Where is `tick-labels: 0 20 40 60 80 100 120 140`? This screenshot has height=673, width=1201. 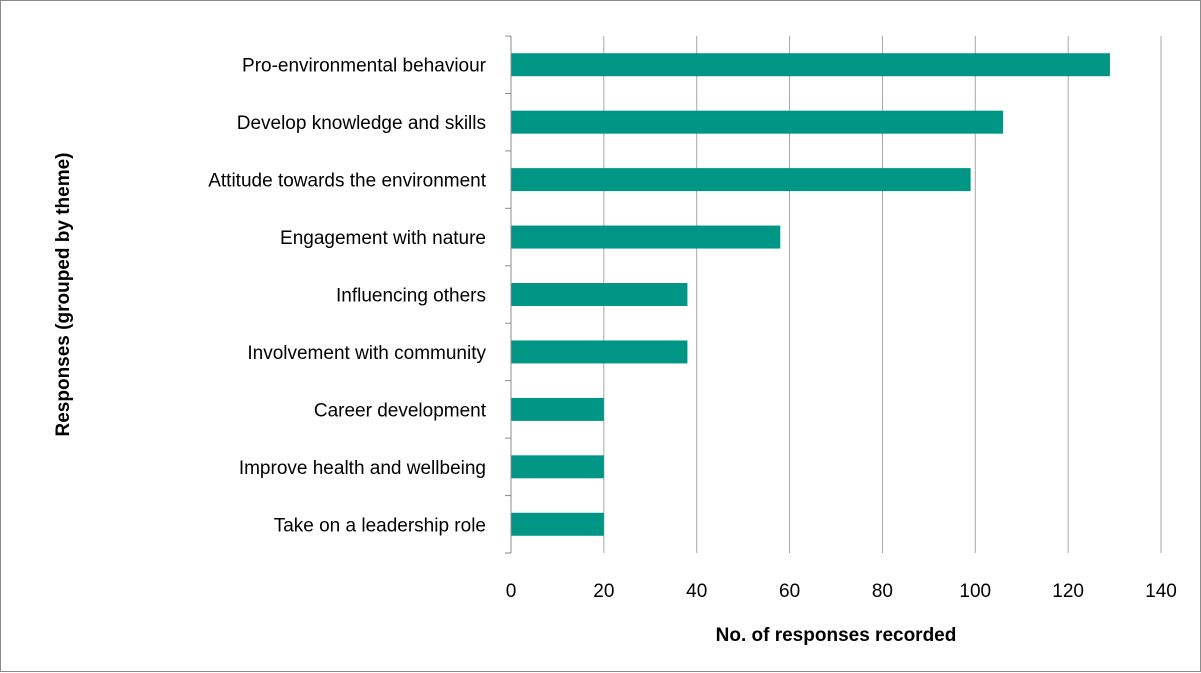 tick-labels: 0 20 40 60 80 100 120 140 is located at coordinates (841, 591).